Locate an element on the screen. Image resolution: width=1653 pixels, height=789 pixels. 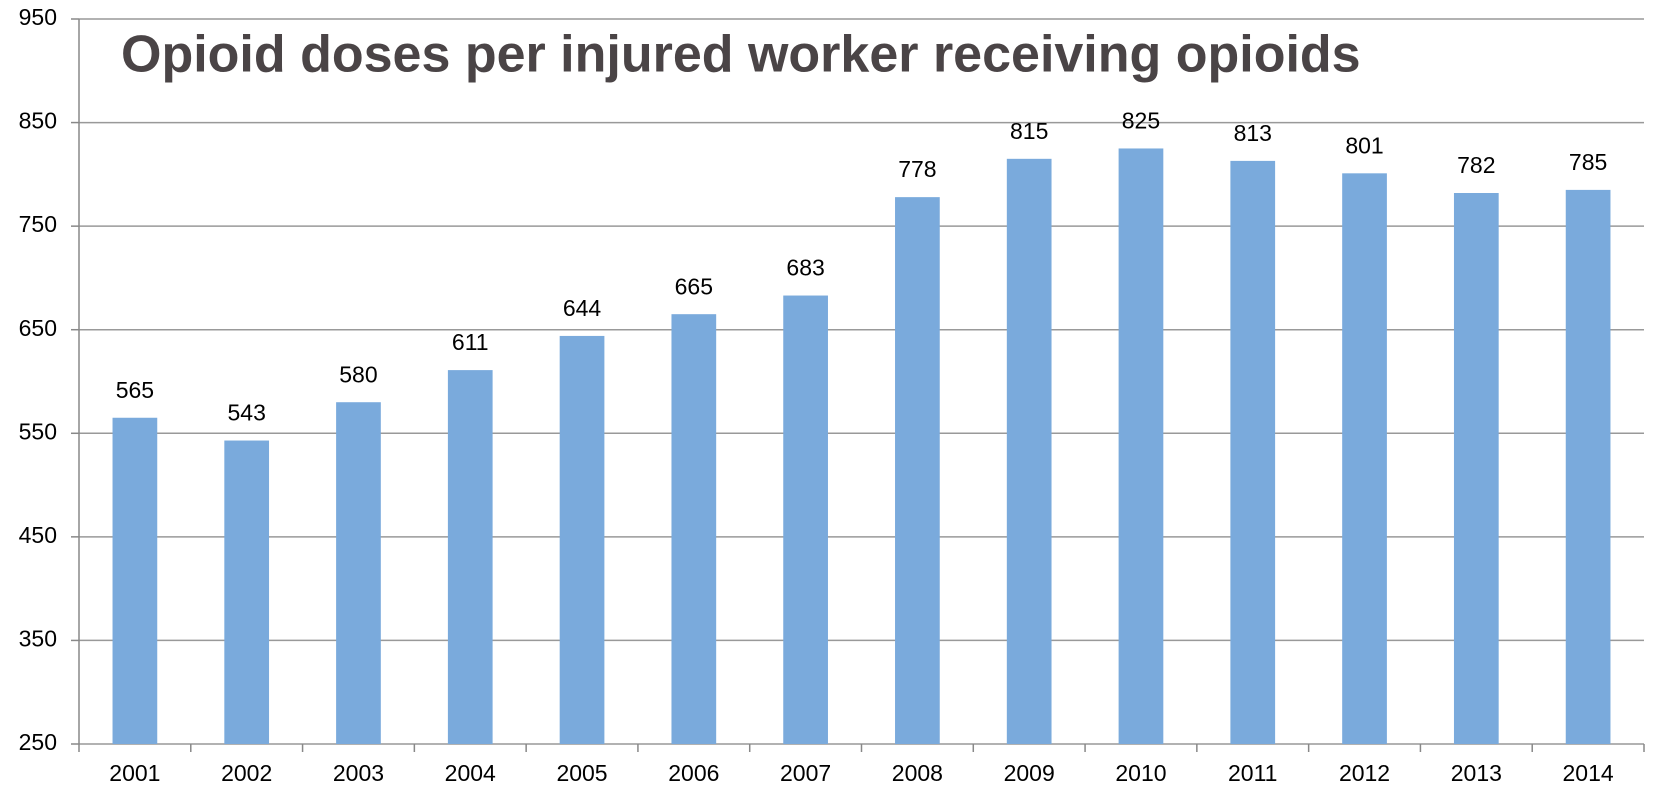
x-tick-label: 2008 is located at coordinates (917, 773).